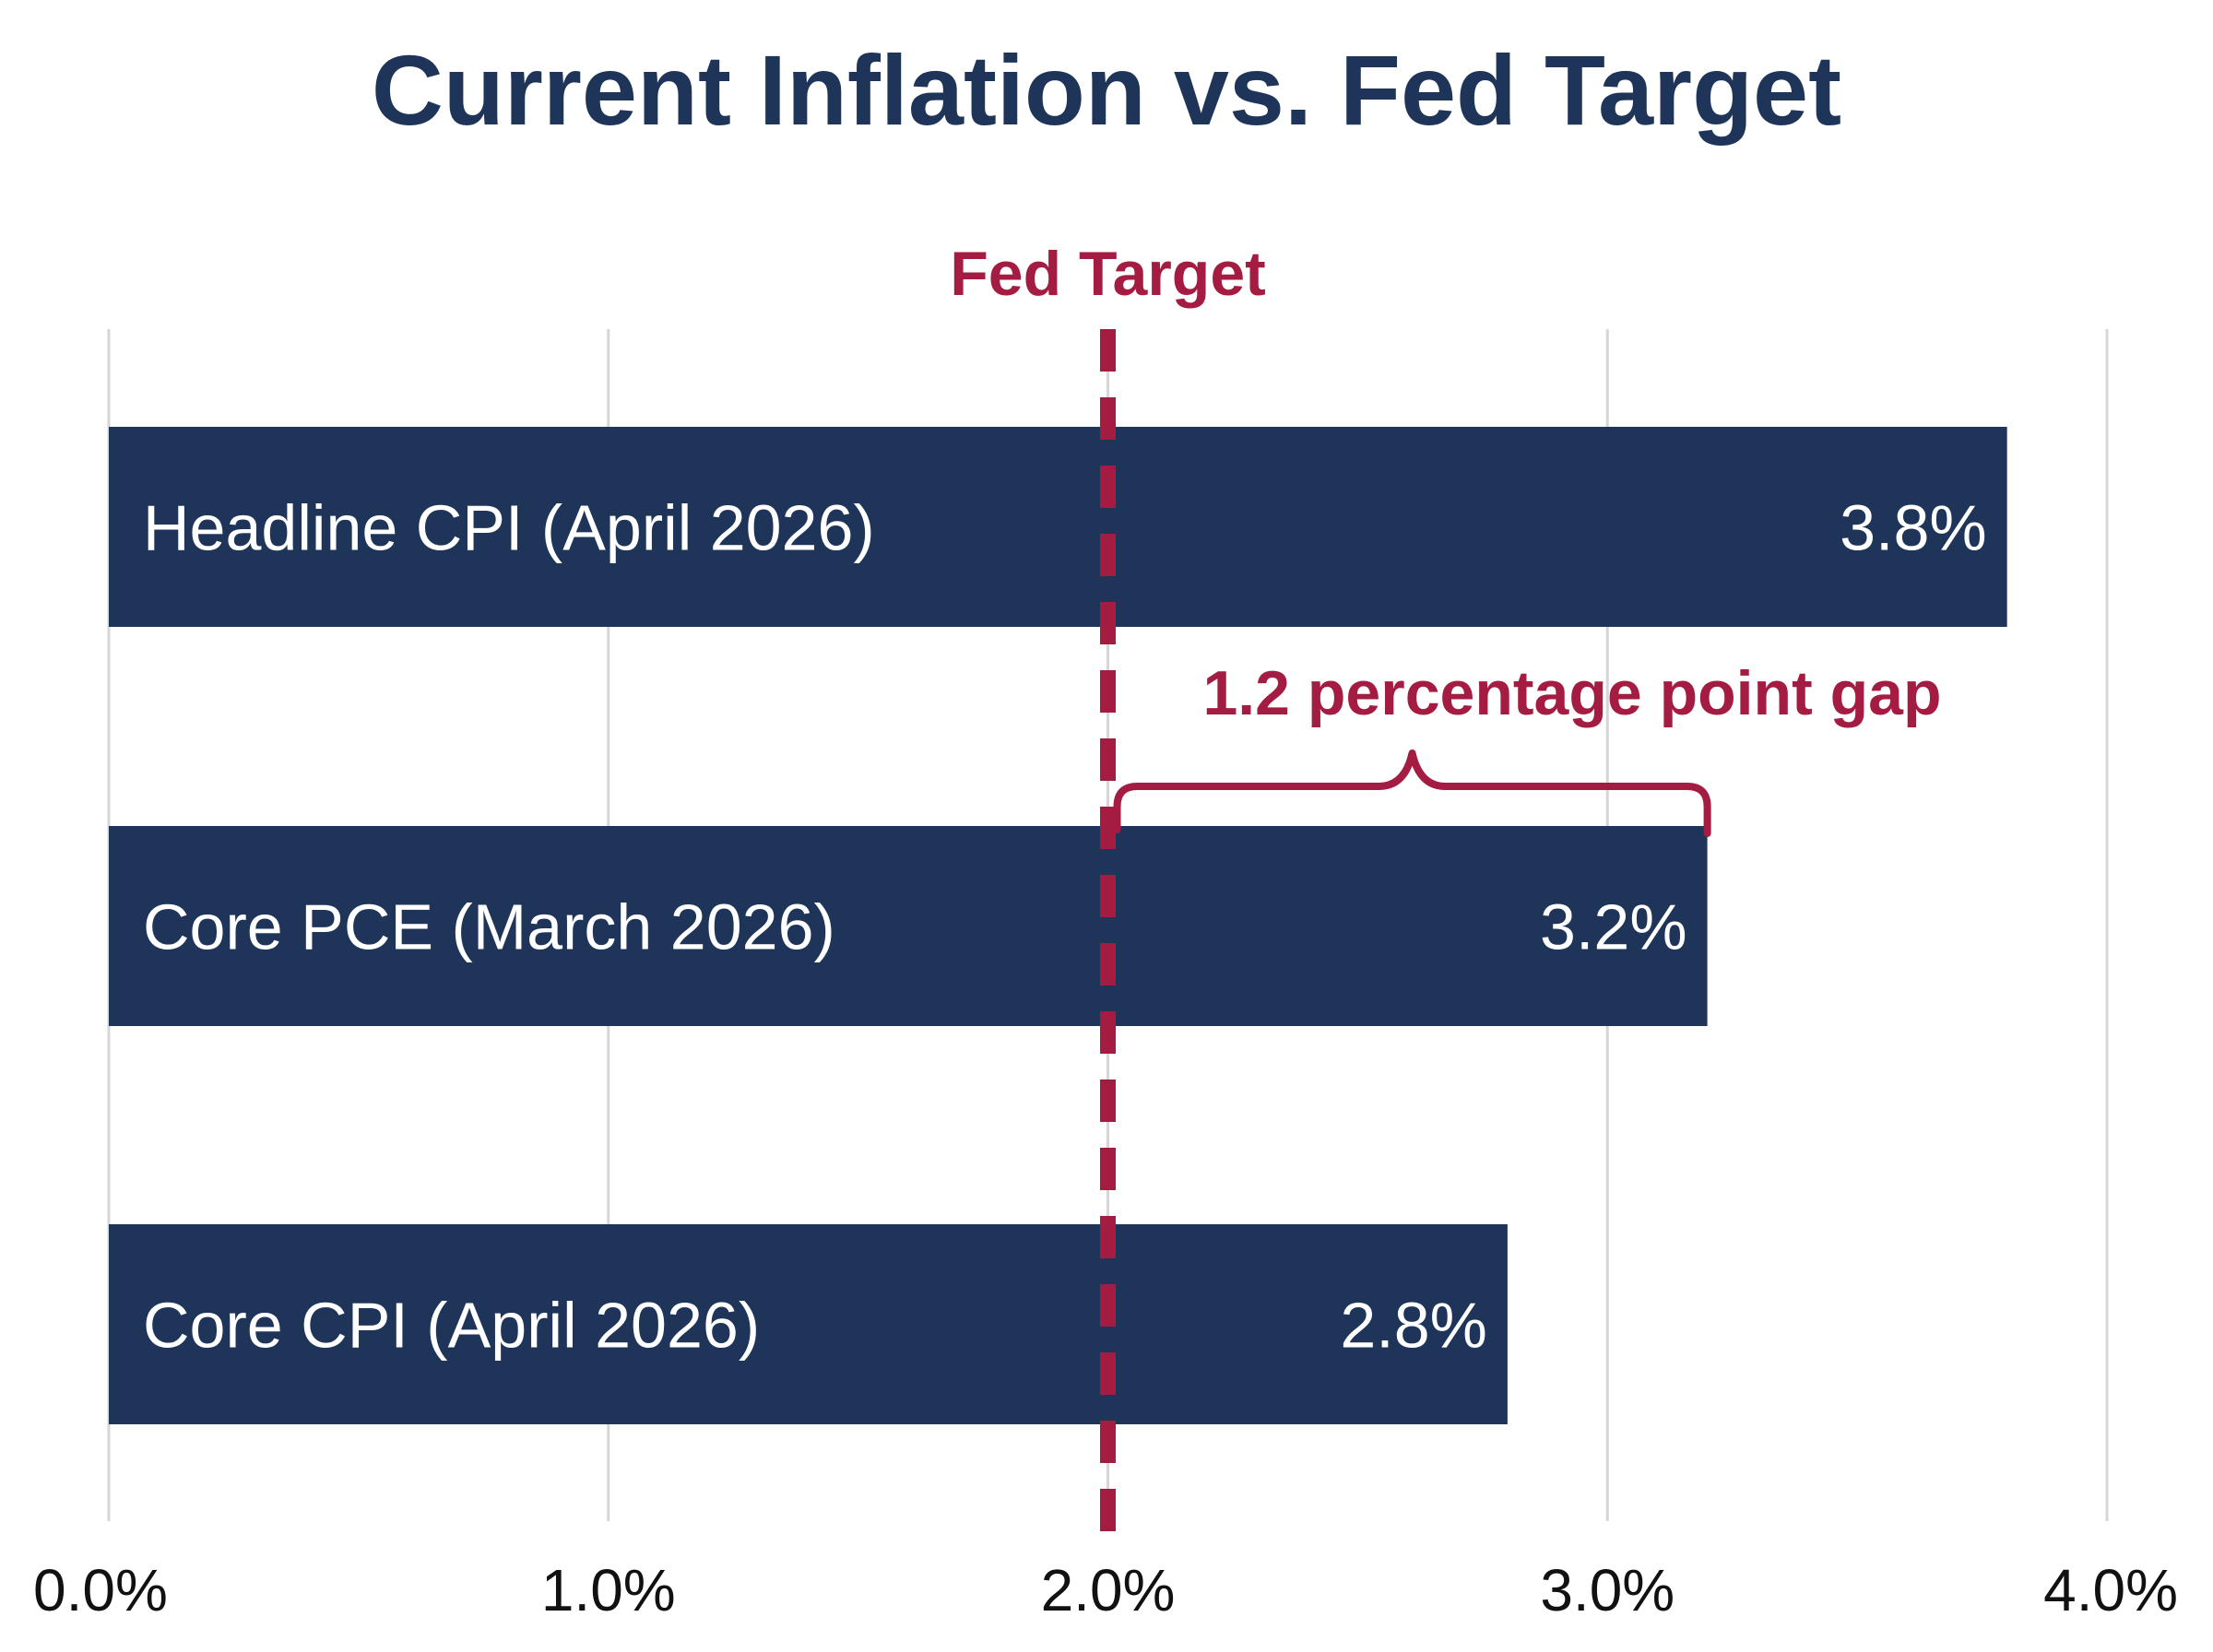 This screenshot has height=1652, width=2213. Describe the element at coordinates (1106, 90) in the screenshot. I see `chart-title: Current Inflation vs. Fed Target` at that location.